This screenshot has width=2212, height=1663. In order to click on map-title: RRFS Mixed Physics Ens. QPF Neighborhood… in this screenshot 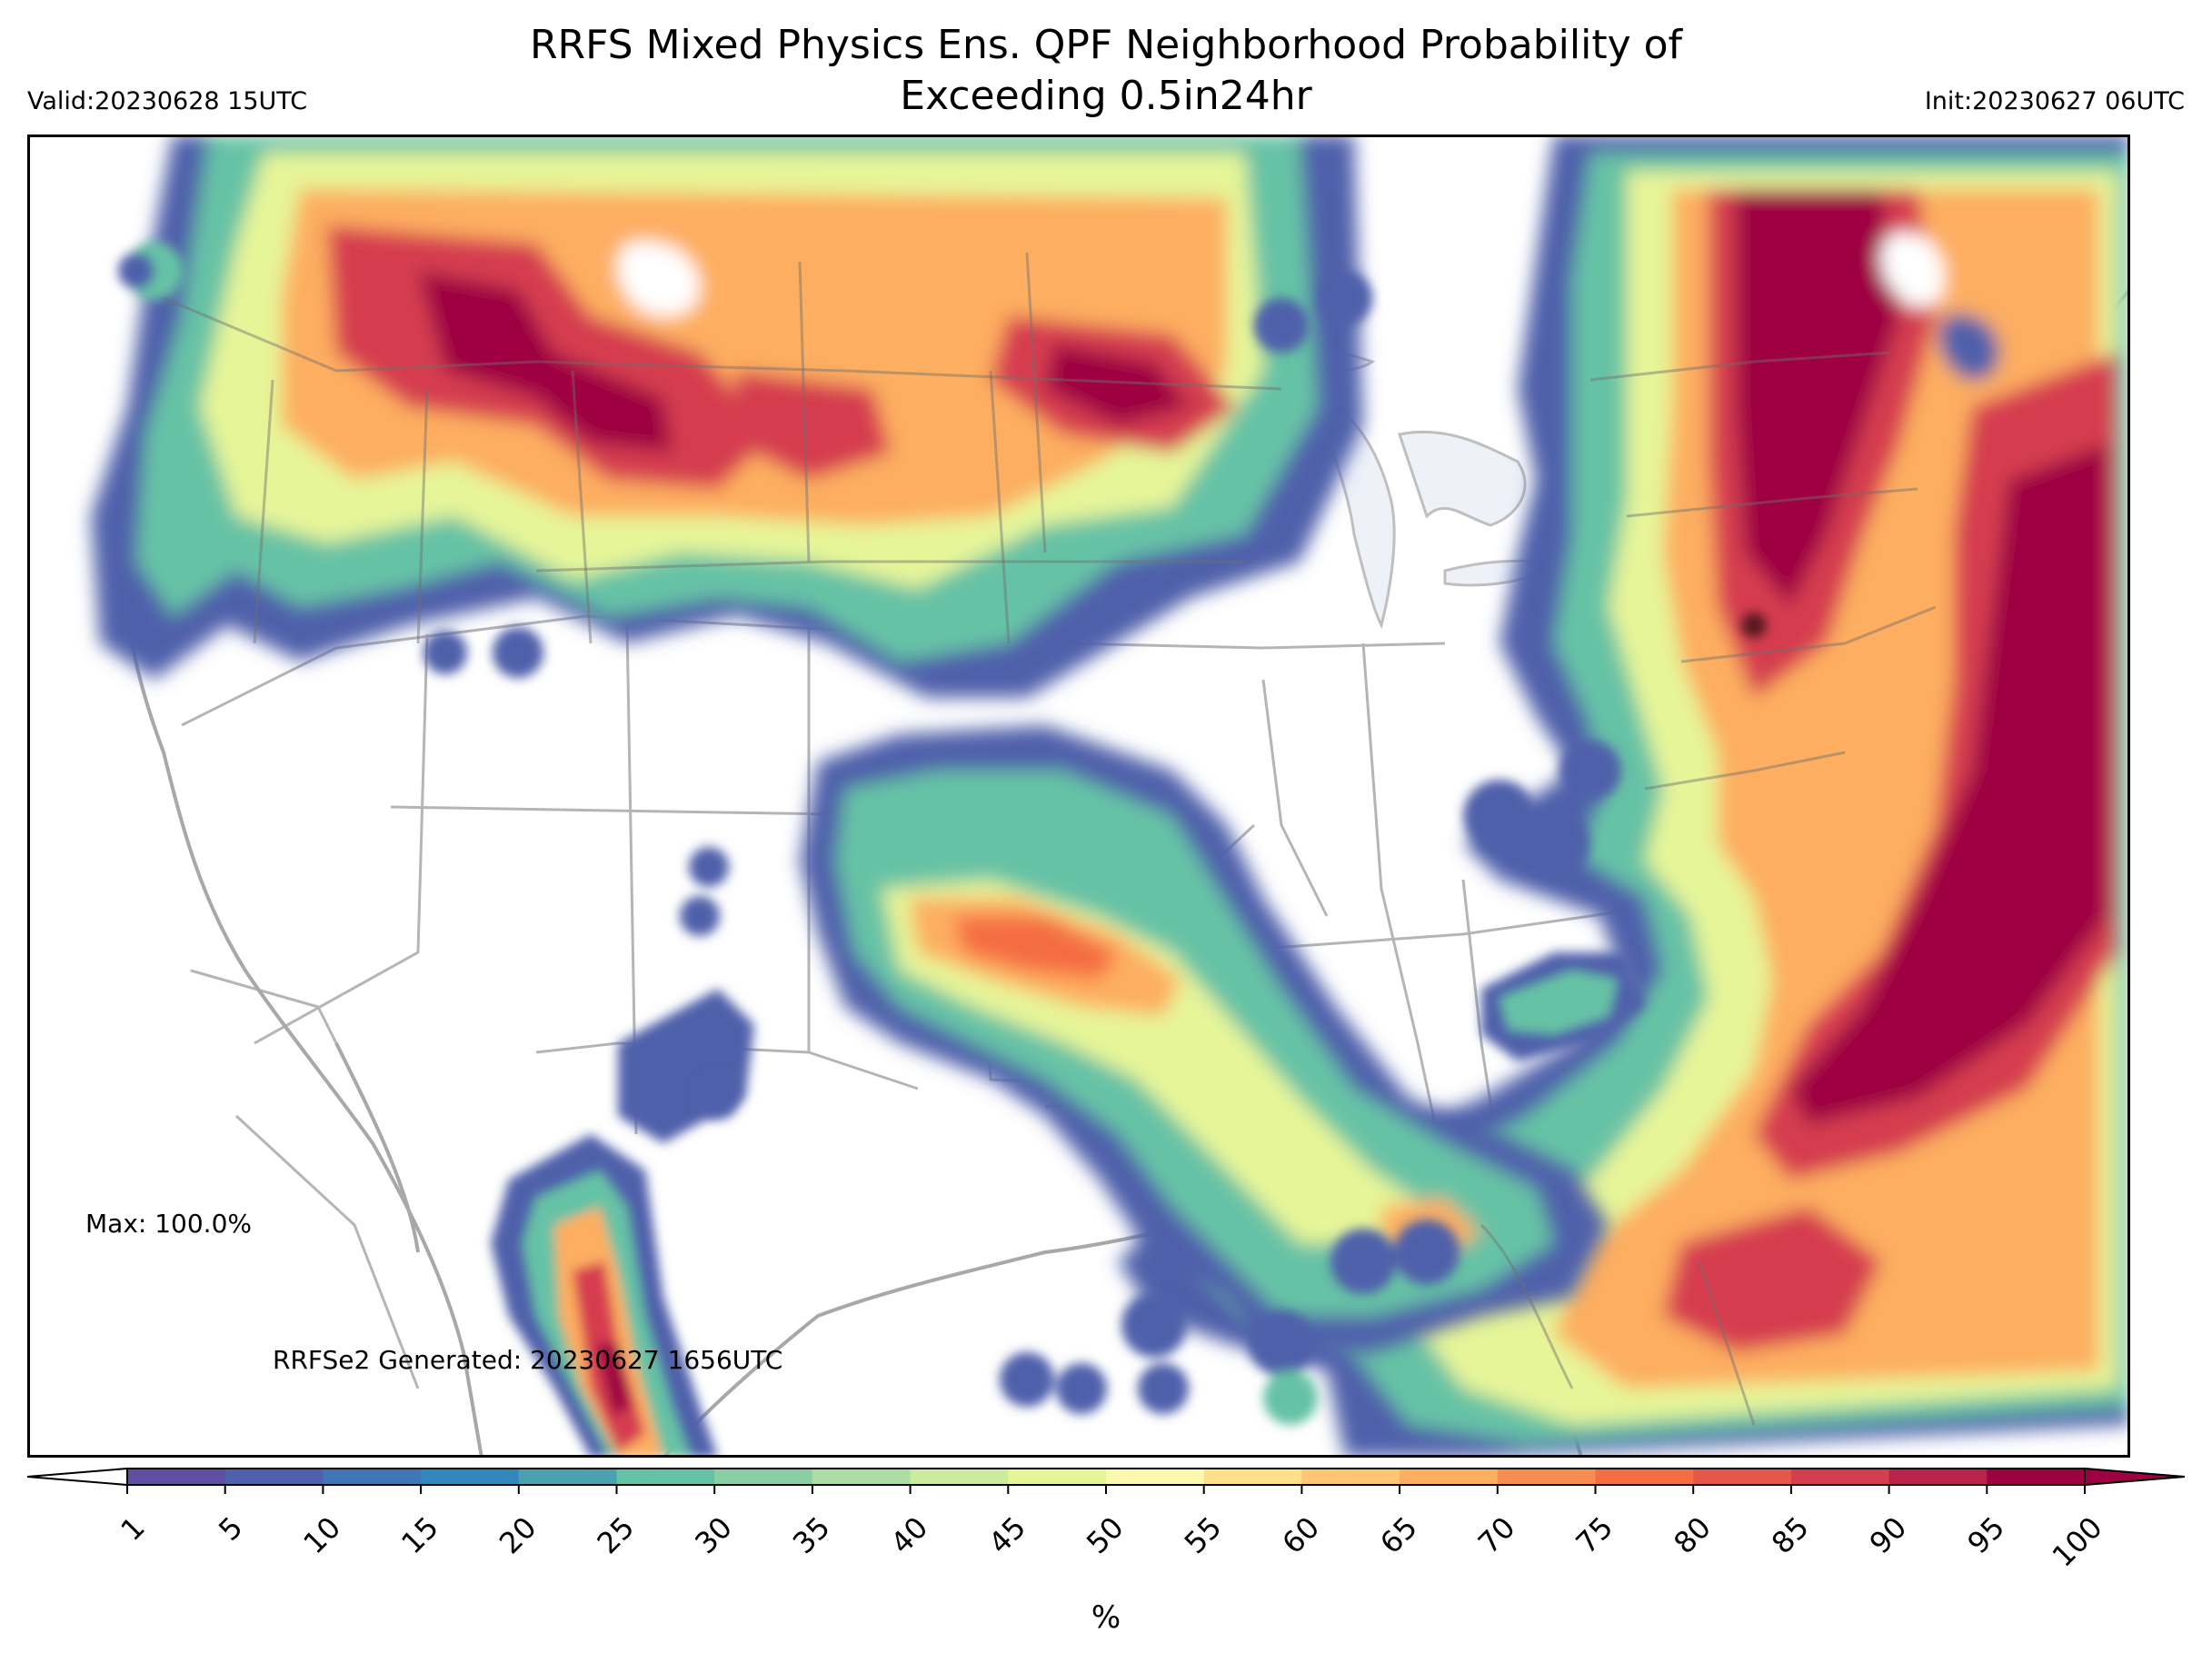, I will do `click(1106, 71)`.